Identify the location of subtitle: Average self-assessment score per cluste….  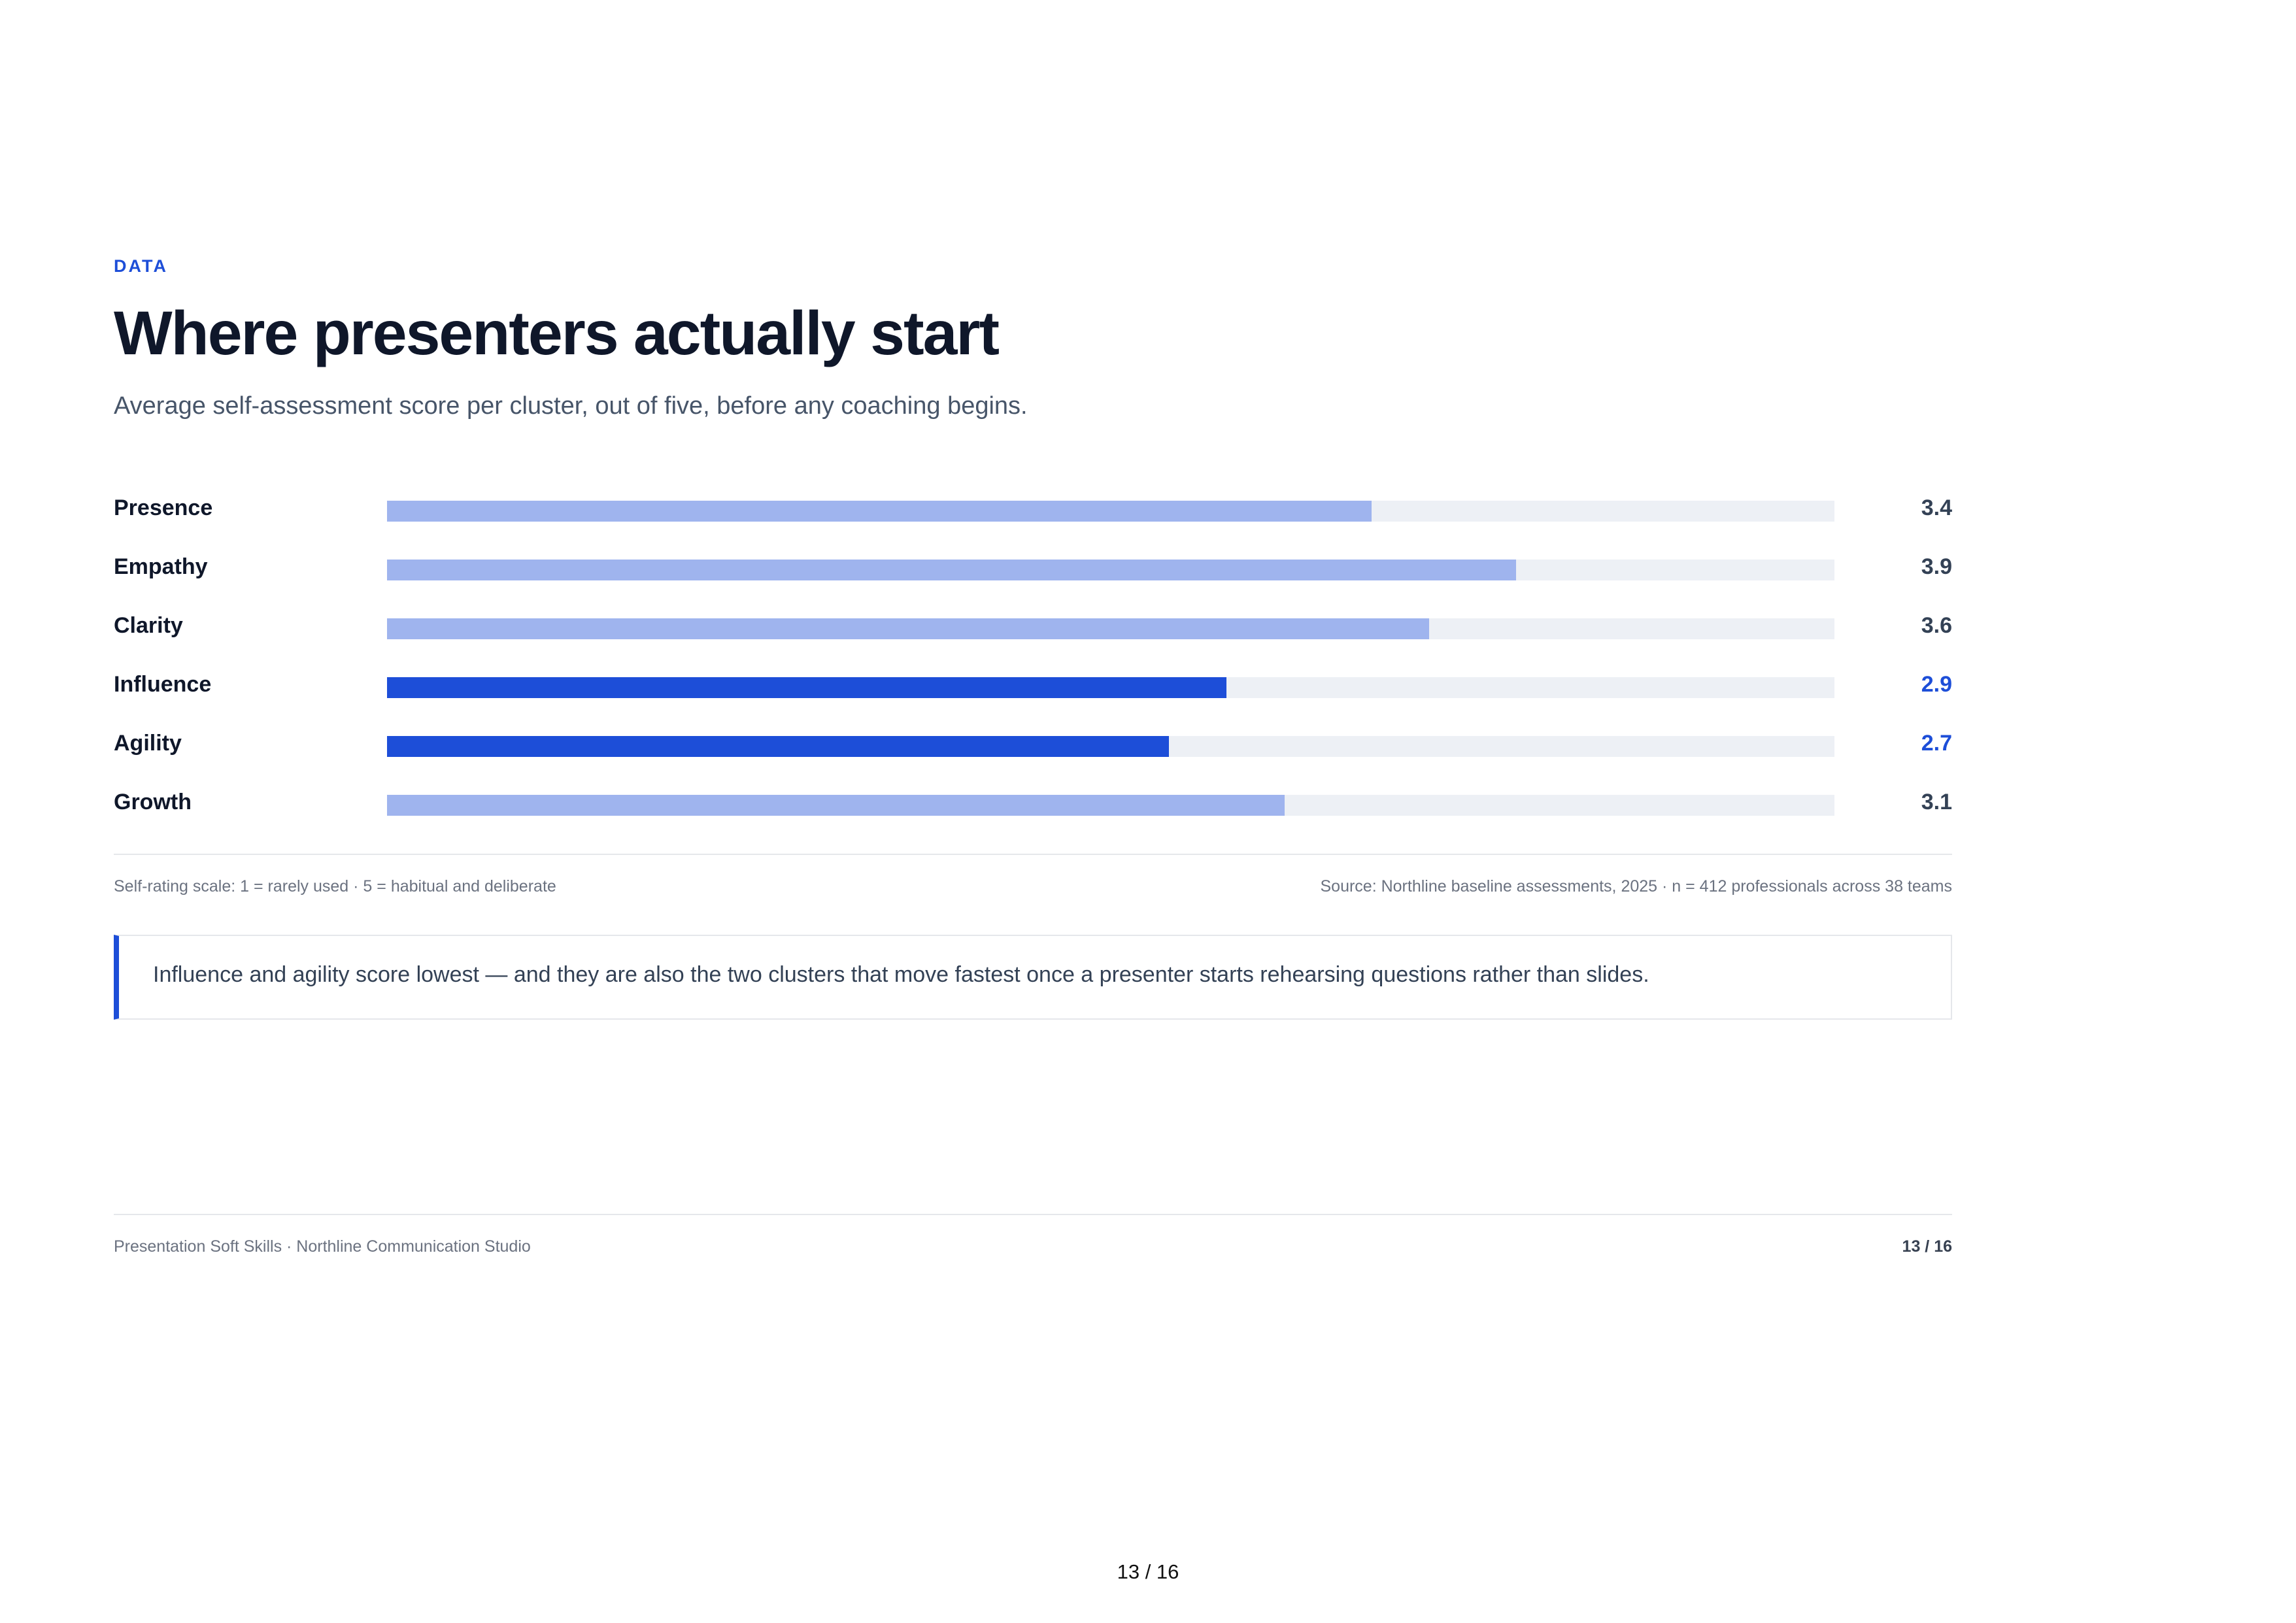
(571, 406).